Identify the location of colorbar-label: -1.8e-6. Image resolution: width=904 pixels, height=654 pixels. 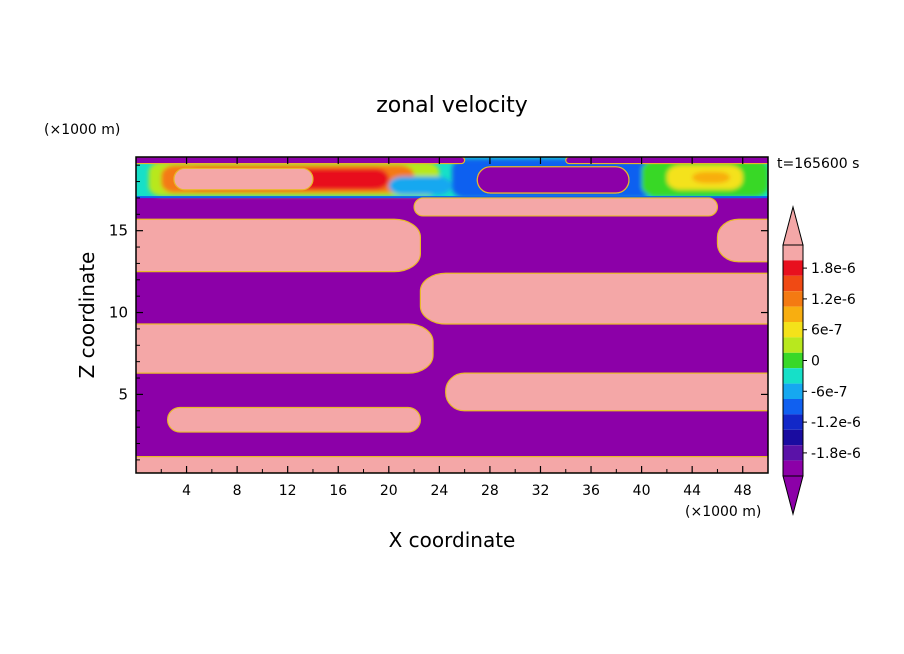
(836, 454).